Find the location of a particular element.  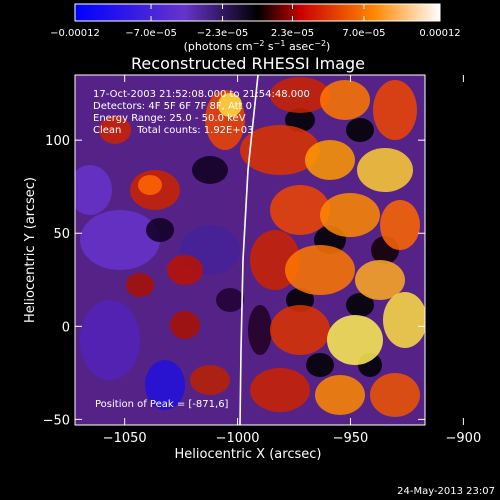

solar-limb-line is located at coordinates (249, 250).